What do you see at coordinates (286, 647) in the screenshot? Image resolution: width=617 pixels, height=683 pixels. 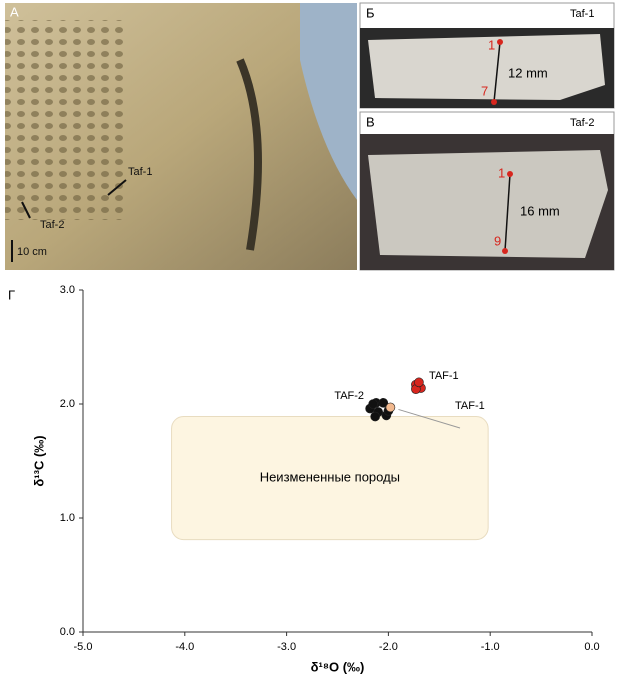 I see `x-tick-label: -3.0` at bounding box center [286, 647].